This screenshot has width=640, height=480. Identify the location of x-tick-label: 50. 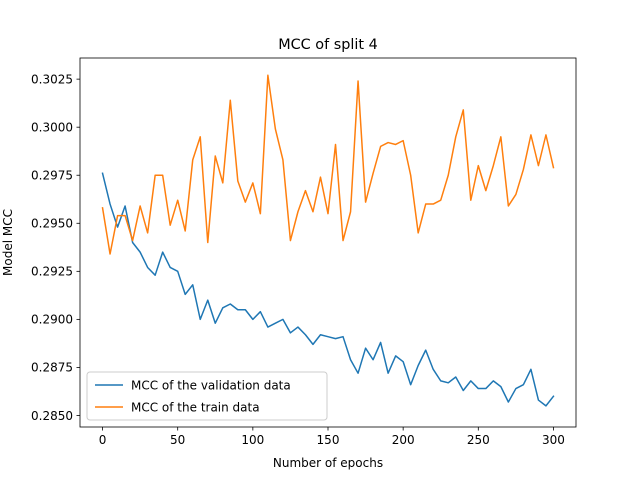
(177, 440).